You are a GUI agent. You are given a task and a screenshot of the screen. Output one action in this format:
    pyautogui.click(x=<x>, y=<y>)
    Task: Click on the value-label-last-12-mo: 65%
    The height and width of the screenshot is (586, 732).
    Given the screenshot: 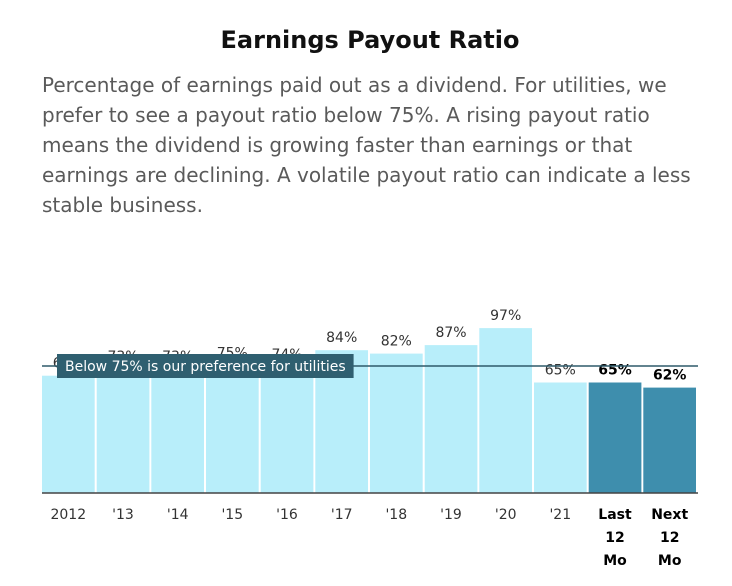 What is the action you would take?
    pyautogui.click(x=615, y=371)
    